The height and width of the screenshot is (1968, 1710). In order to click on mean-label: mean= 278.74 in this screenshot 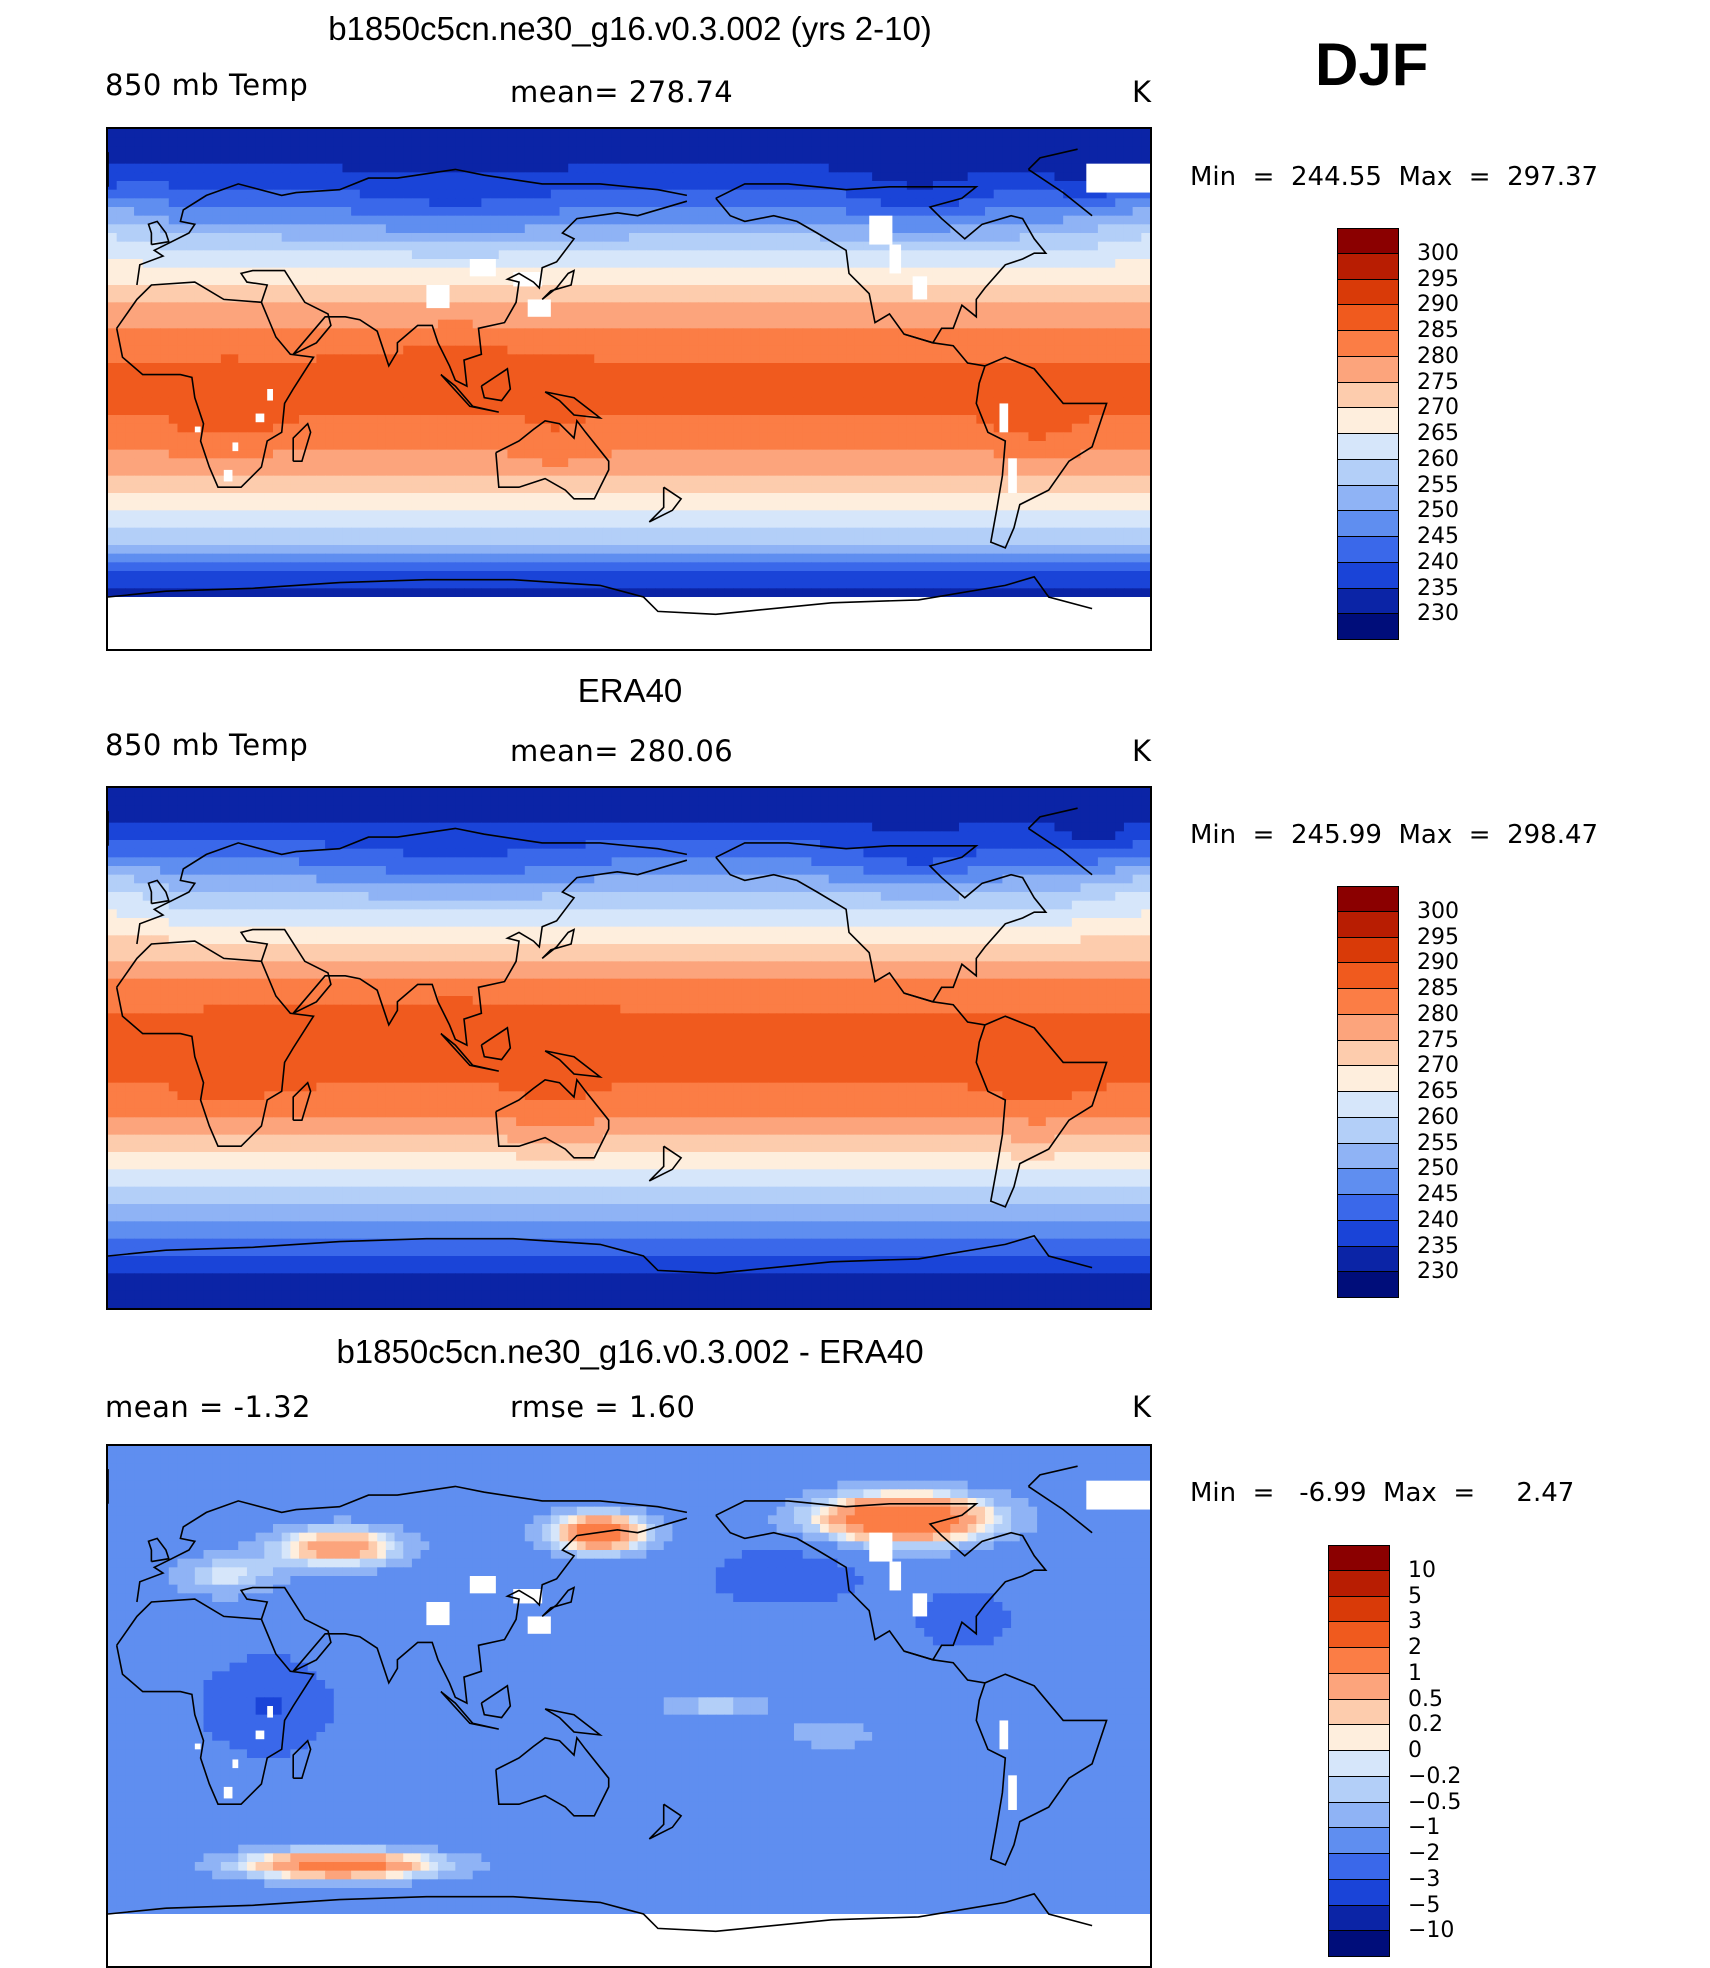, I will do `click(621, 92)`.